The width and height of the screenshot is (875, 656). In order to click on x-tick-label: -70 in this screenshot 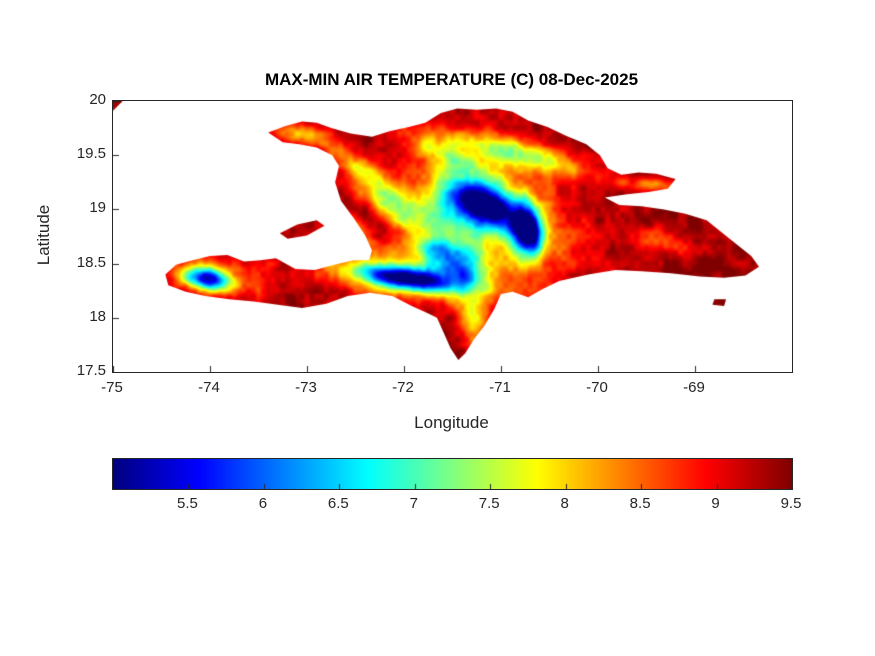, I will do `click(597, 387)`.